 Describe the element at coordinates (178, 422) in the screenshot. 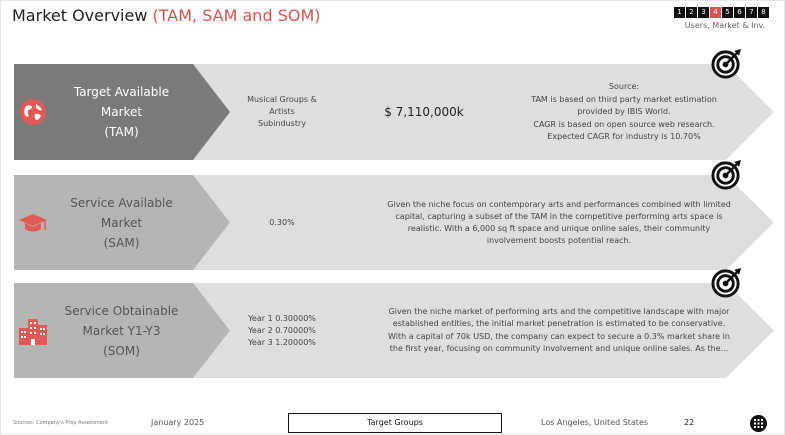

I see `footer-date: January 2025` at that location.